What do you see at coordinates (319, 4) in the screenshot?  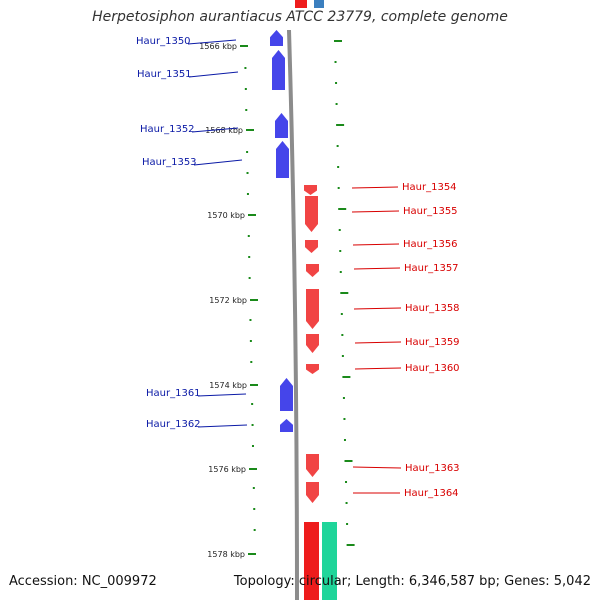 I see `top-blue-feature` at bounding box center [319, 4].